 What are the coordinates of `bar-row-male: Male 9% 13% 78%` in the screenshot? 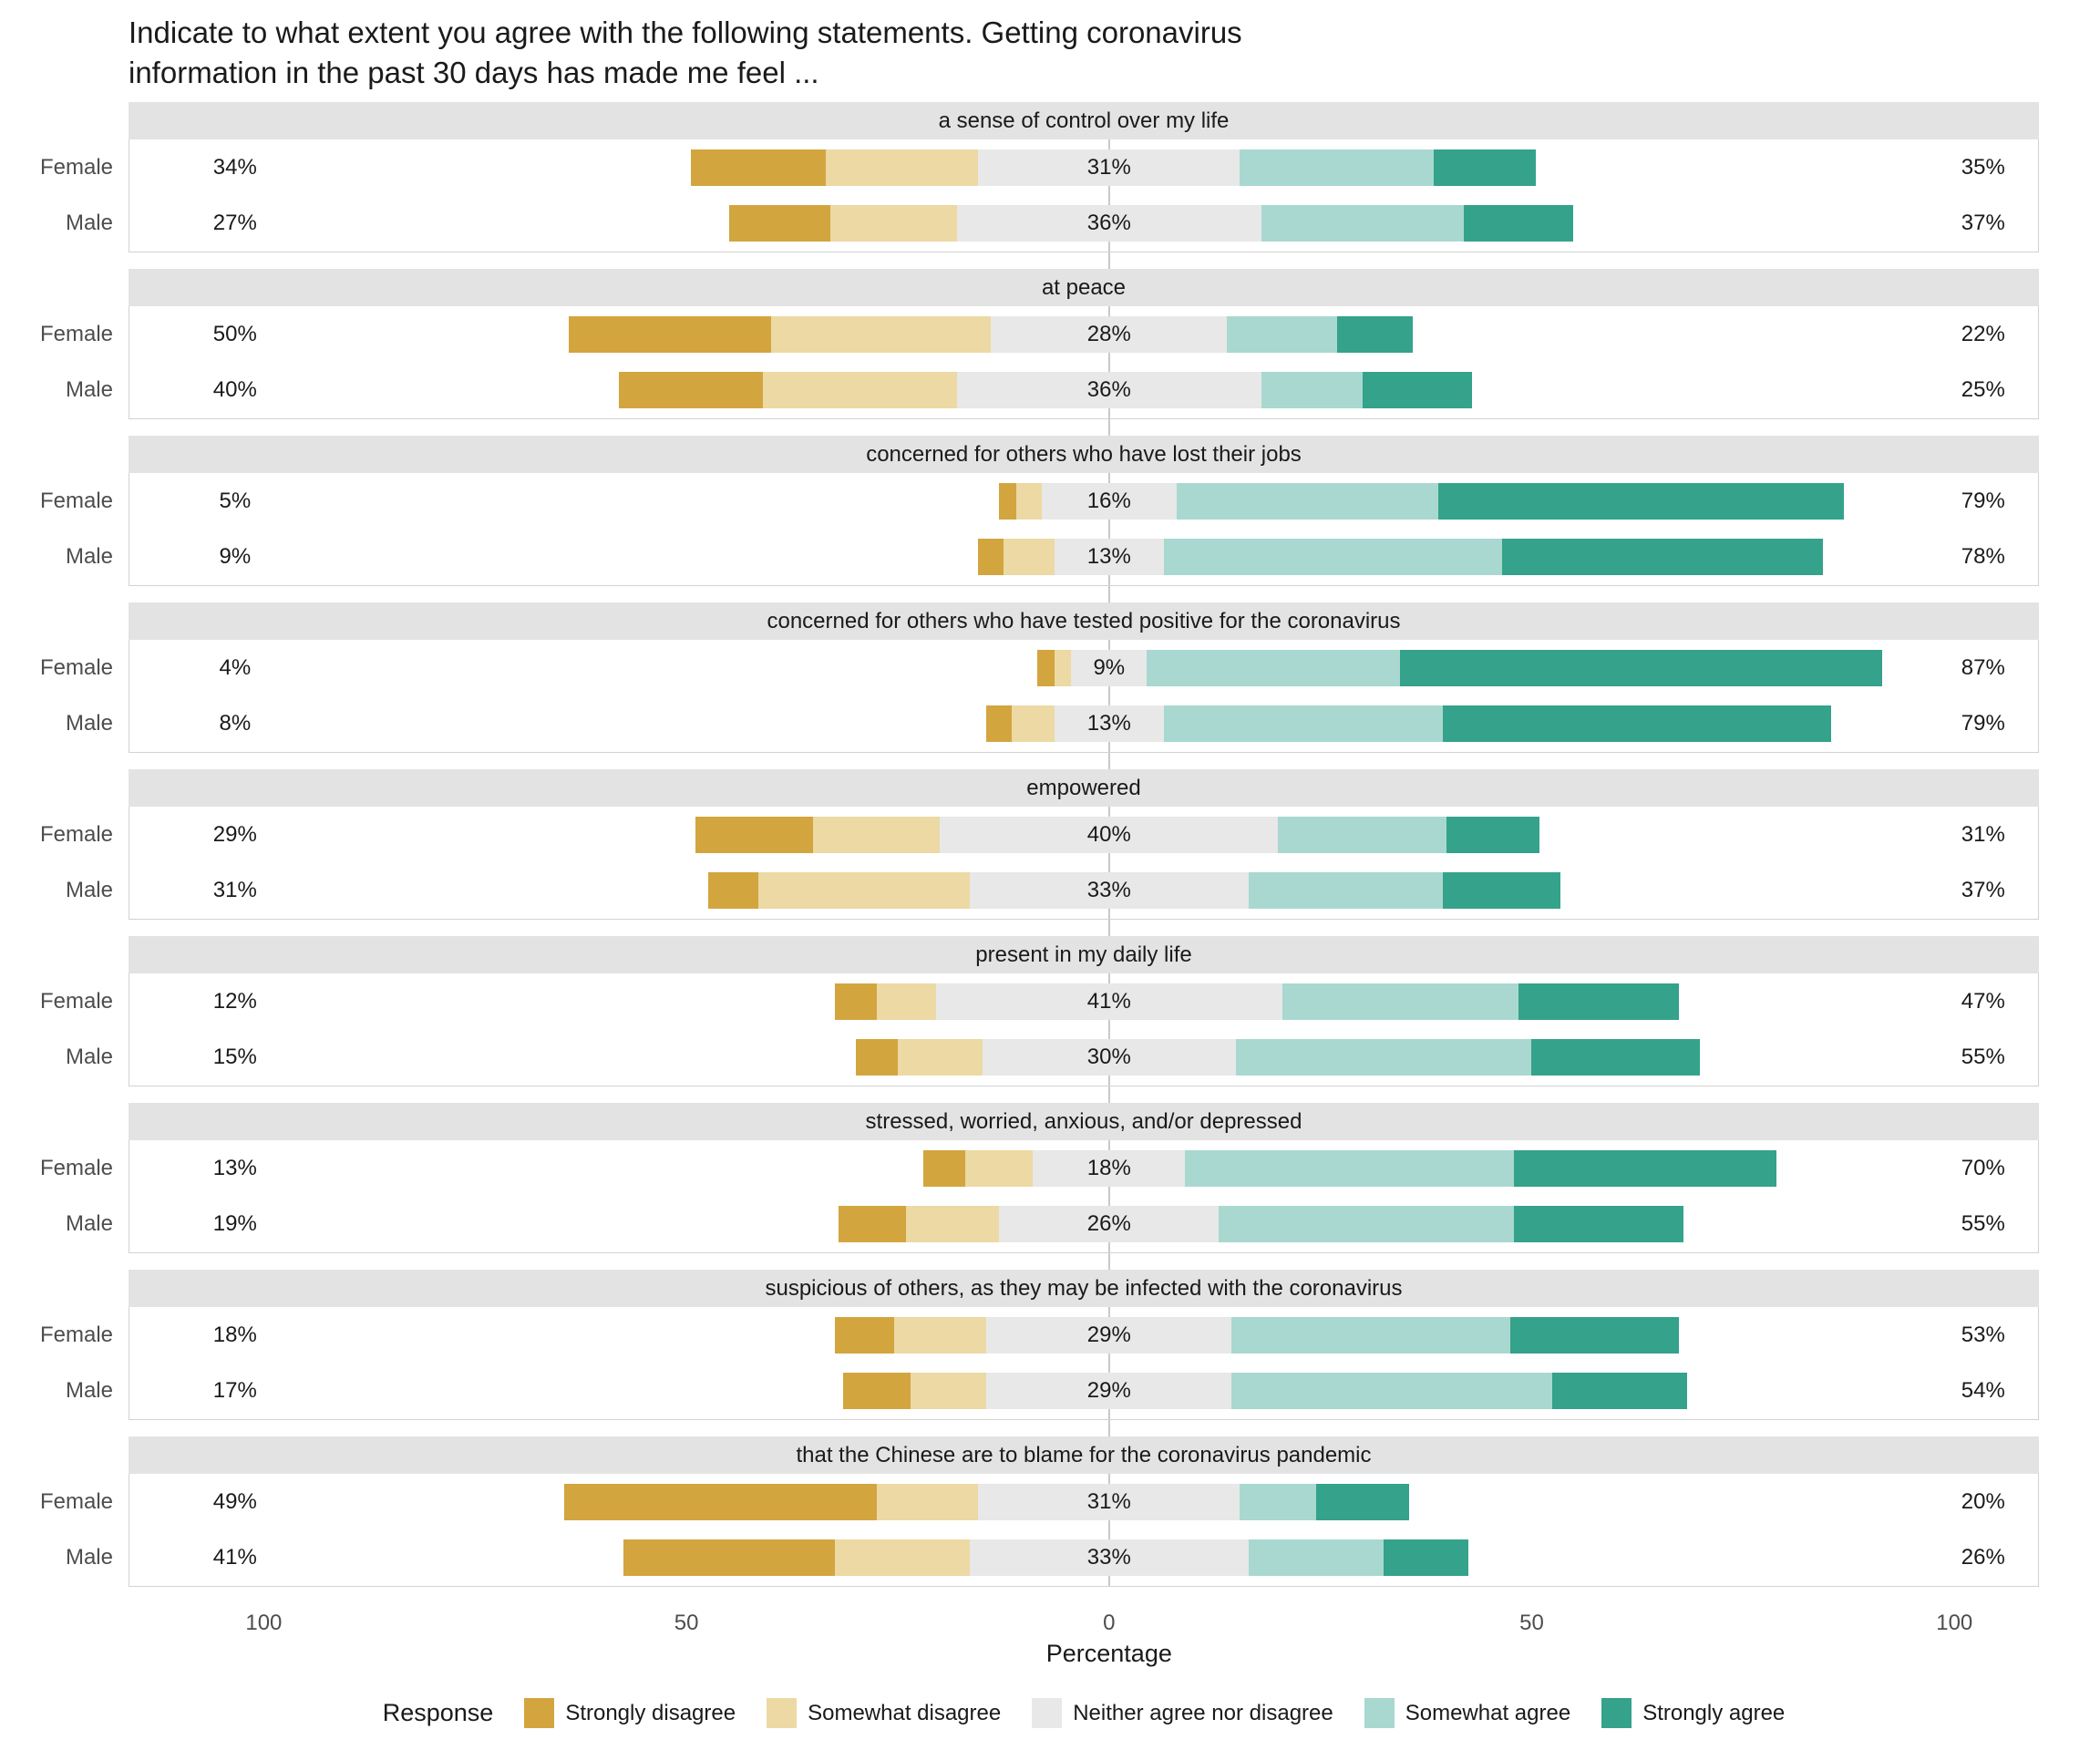 It's located at (1052, 557).